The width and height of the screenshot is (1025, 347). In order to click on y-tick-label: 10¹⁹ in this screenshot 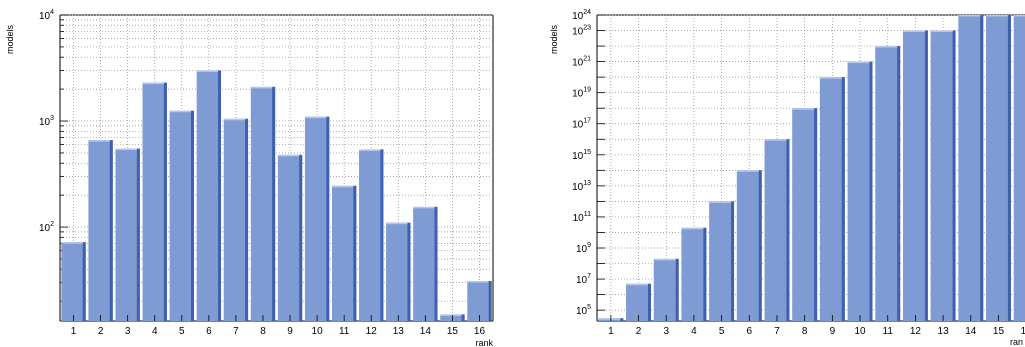, I will do `click(581, 93)`.